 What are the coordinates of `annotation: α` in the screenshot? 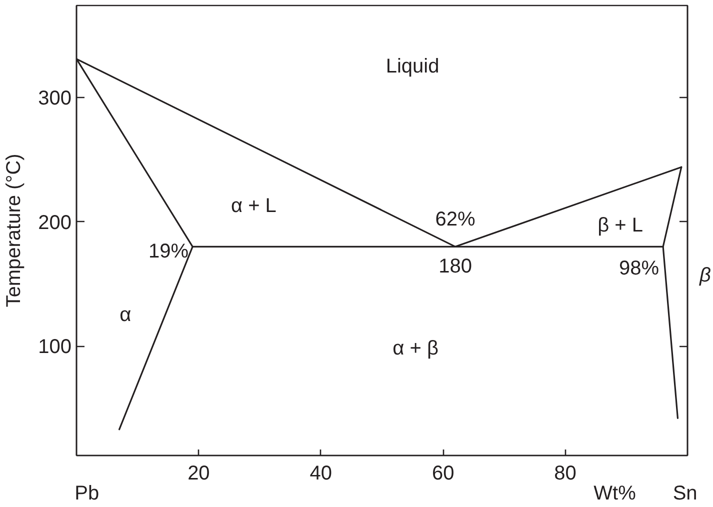 It's located at (126, 315).